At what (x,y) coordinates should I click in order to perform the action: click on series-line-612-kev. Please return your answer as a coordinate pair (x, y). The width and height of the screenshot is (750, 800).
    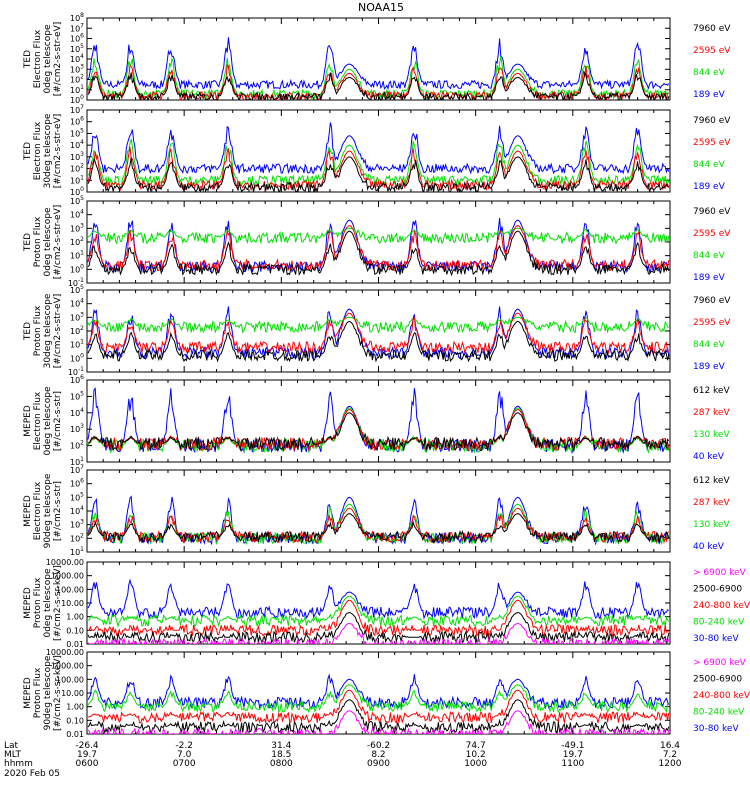
    Looking at the image, I should click on (378, 528).